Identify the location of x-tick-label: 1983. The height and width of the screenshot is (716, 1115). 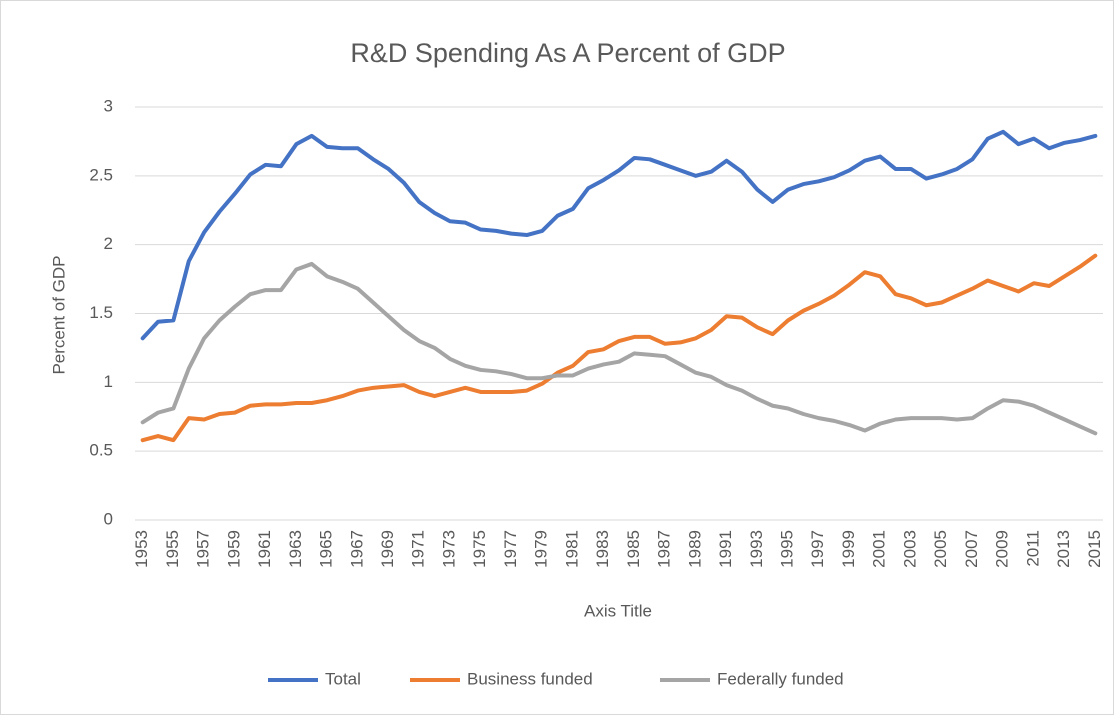
(602, 549).